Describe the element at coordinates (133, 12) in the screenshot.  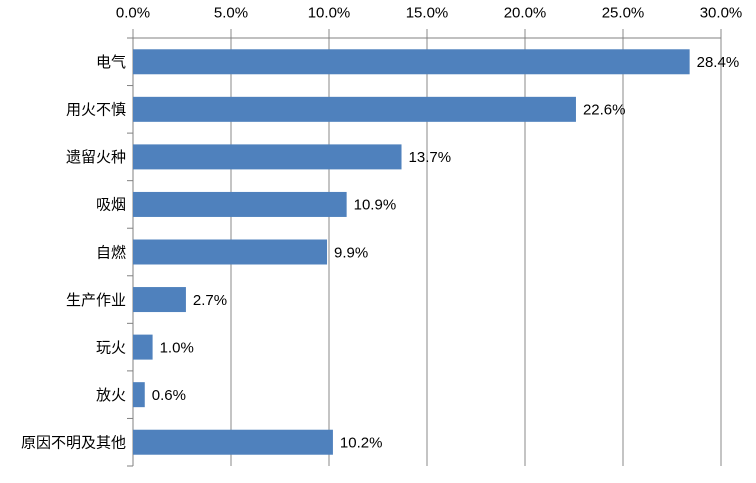
I see `x-axis-tick-label: 0.0%` at that location.